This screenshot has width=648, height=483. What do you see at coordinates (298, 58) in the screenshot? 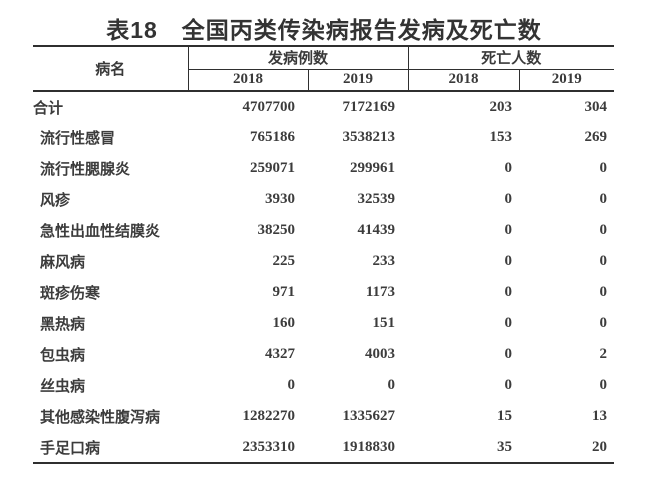
I see `column-group-cases: 发病例数` at bounding box center [298, 58].